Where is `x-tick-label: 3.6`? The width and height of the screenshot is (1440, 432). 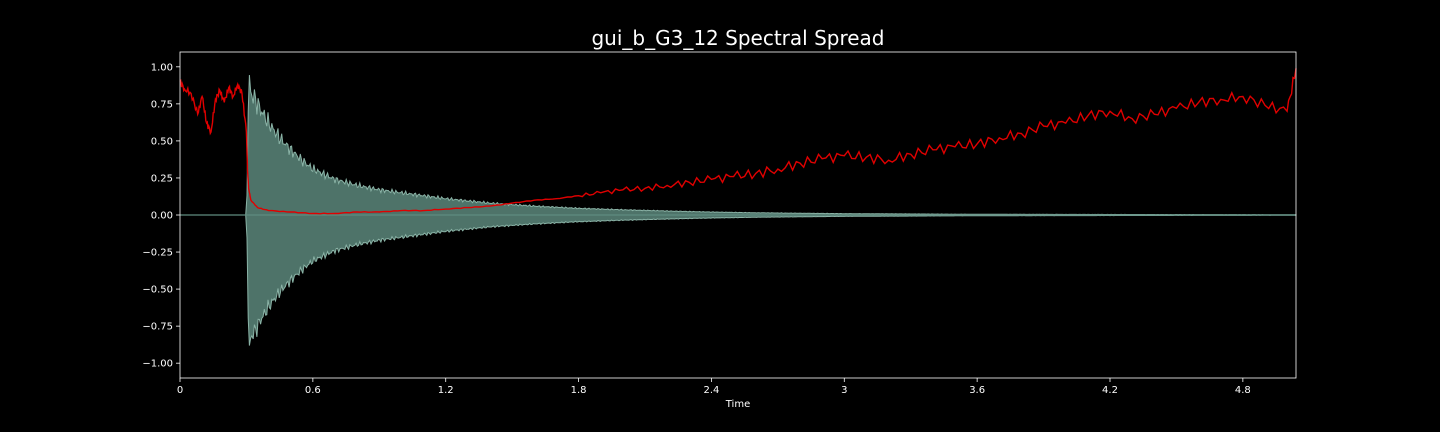 x-tick-label: 3.6 is located at coordinates (977, 390).